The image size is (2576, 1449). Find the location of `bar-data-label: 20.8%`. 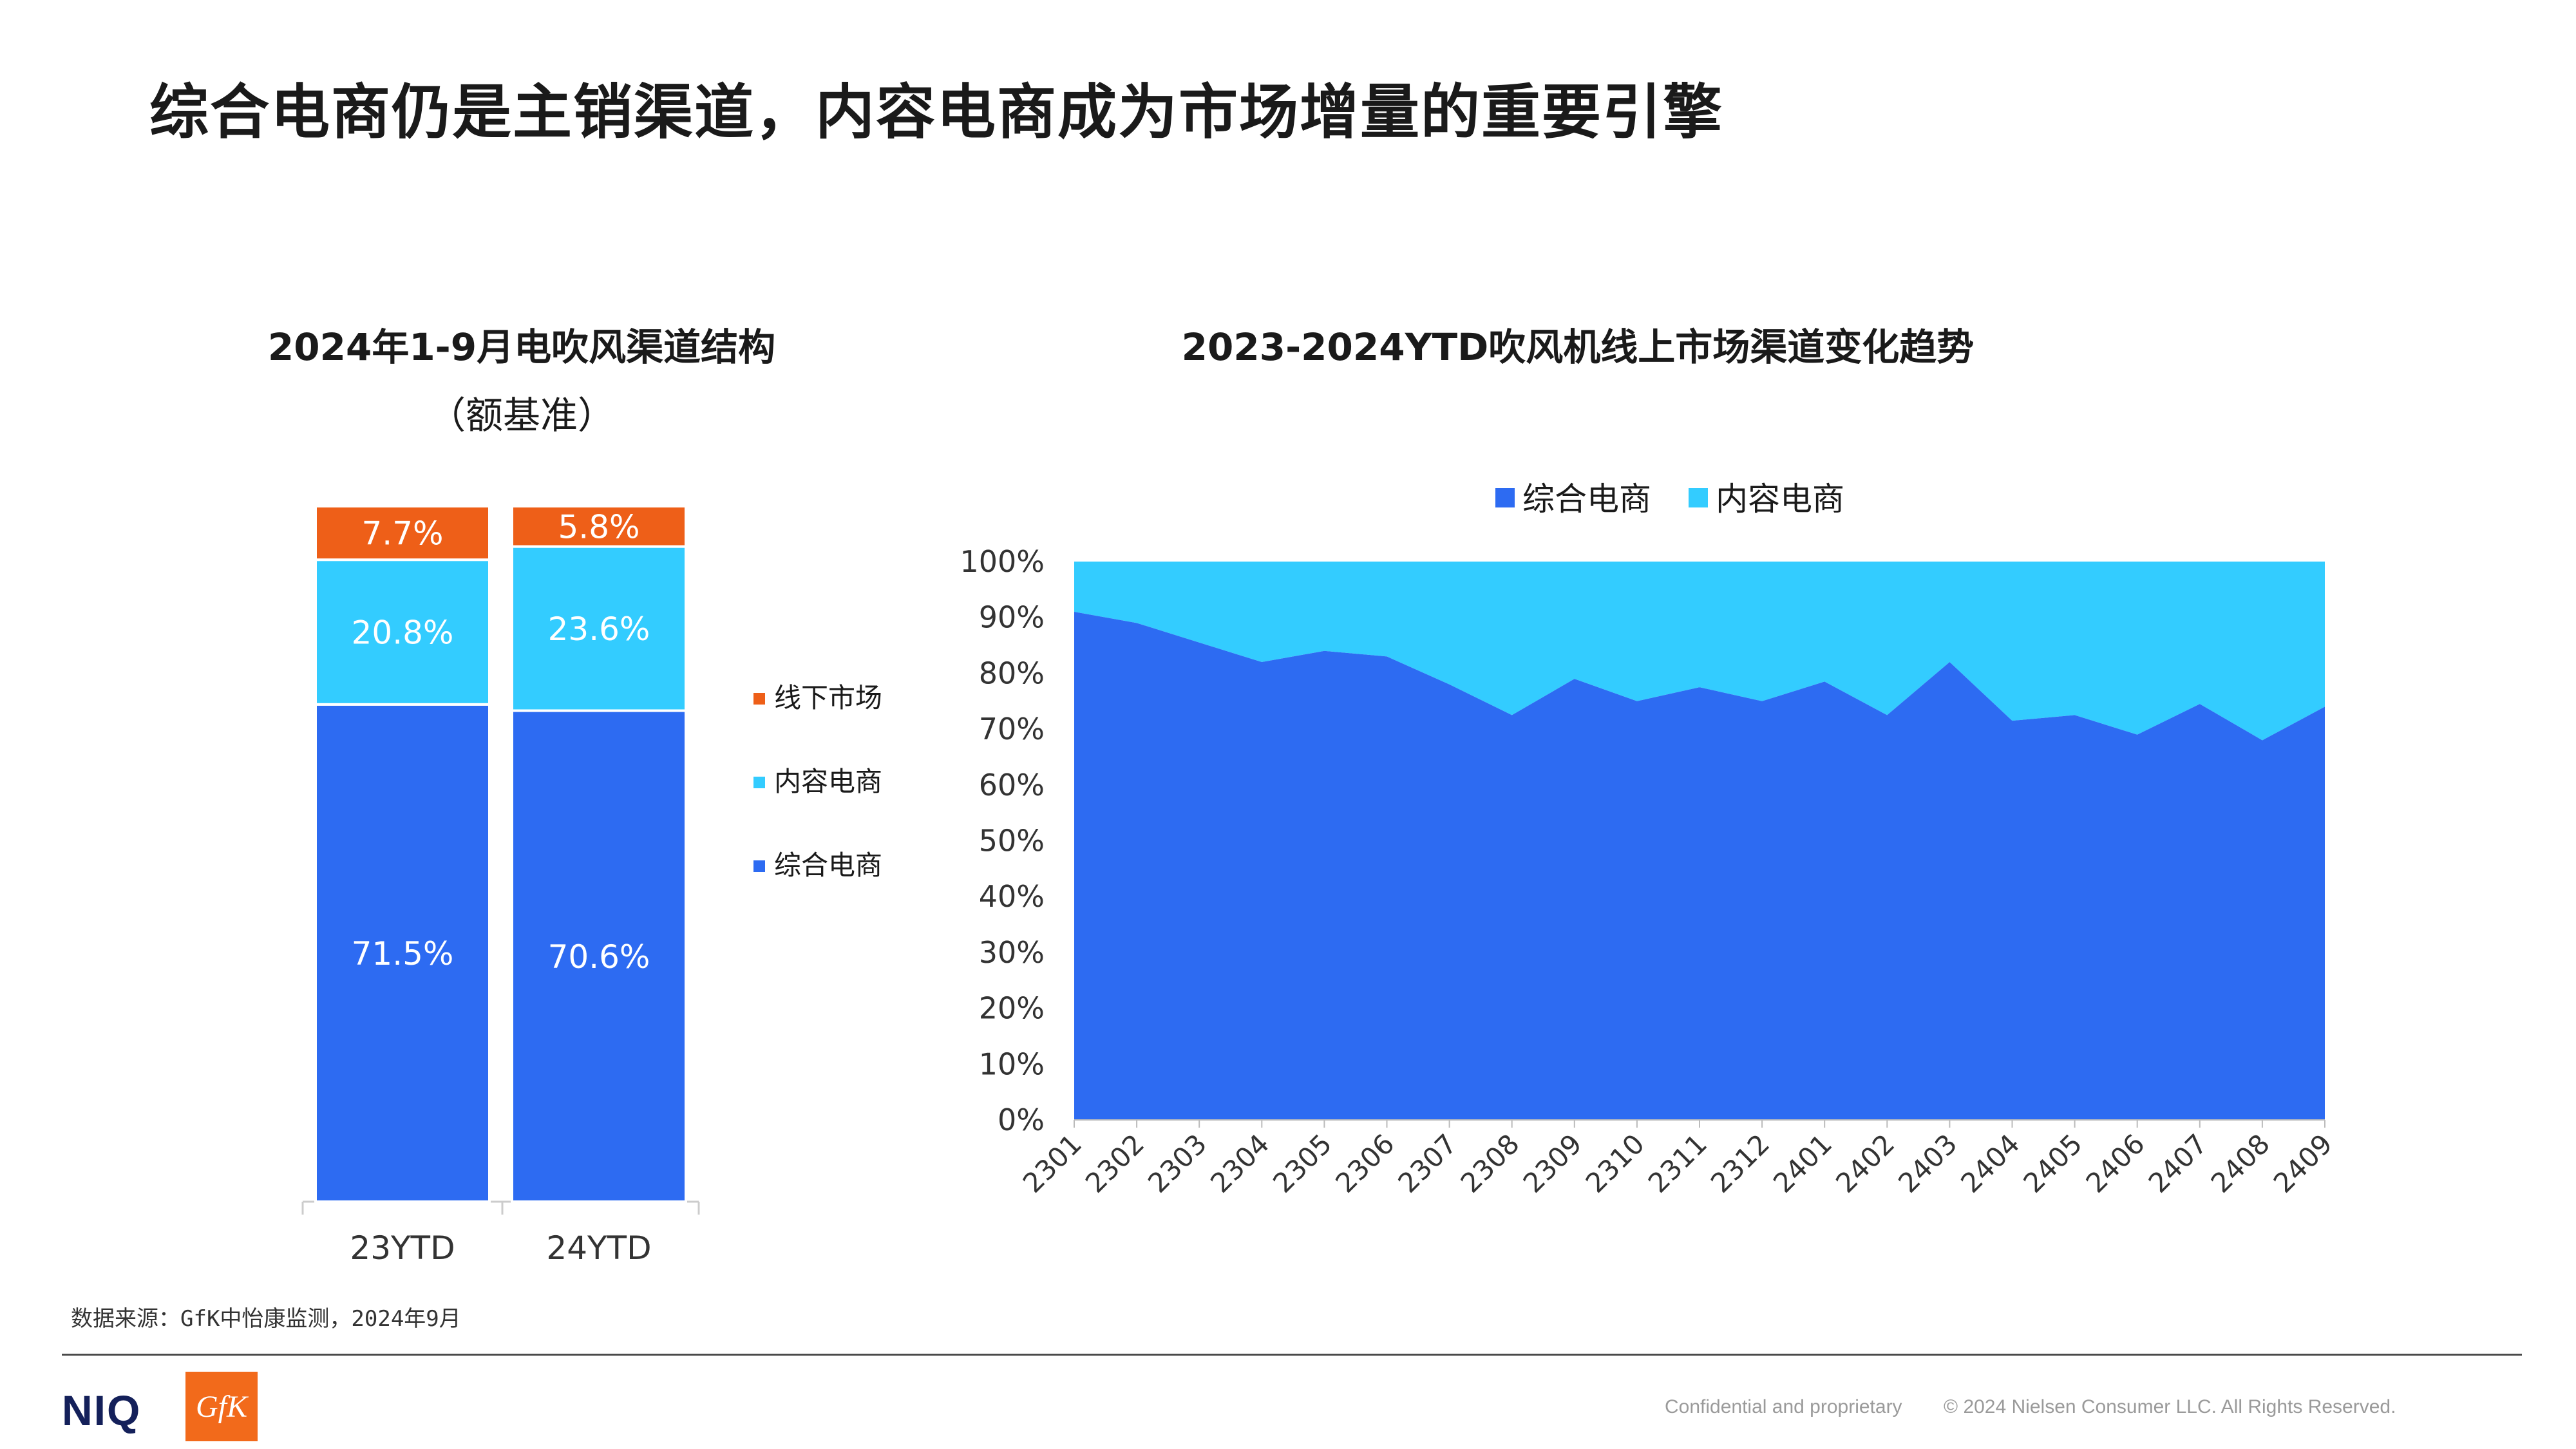

bar-data-label: 20.8% is located at coordinates (403, 633).